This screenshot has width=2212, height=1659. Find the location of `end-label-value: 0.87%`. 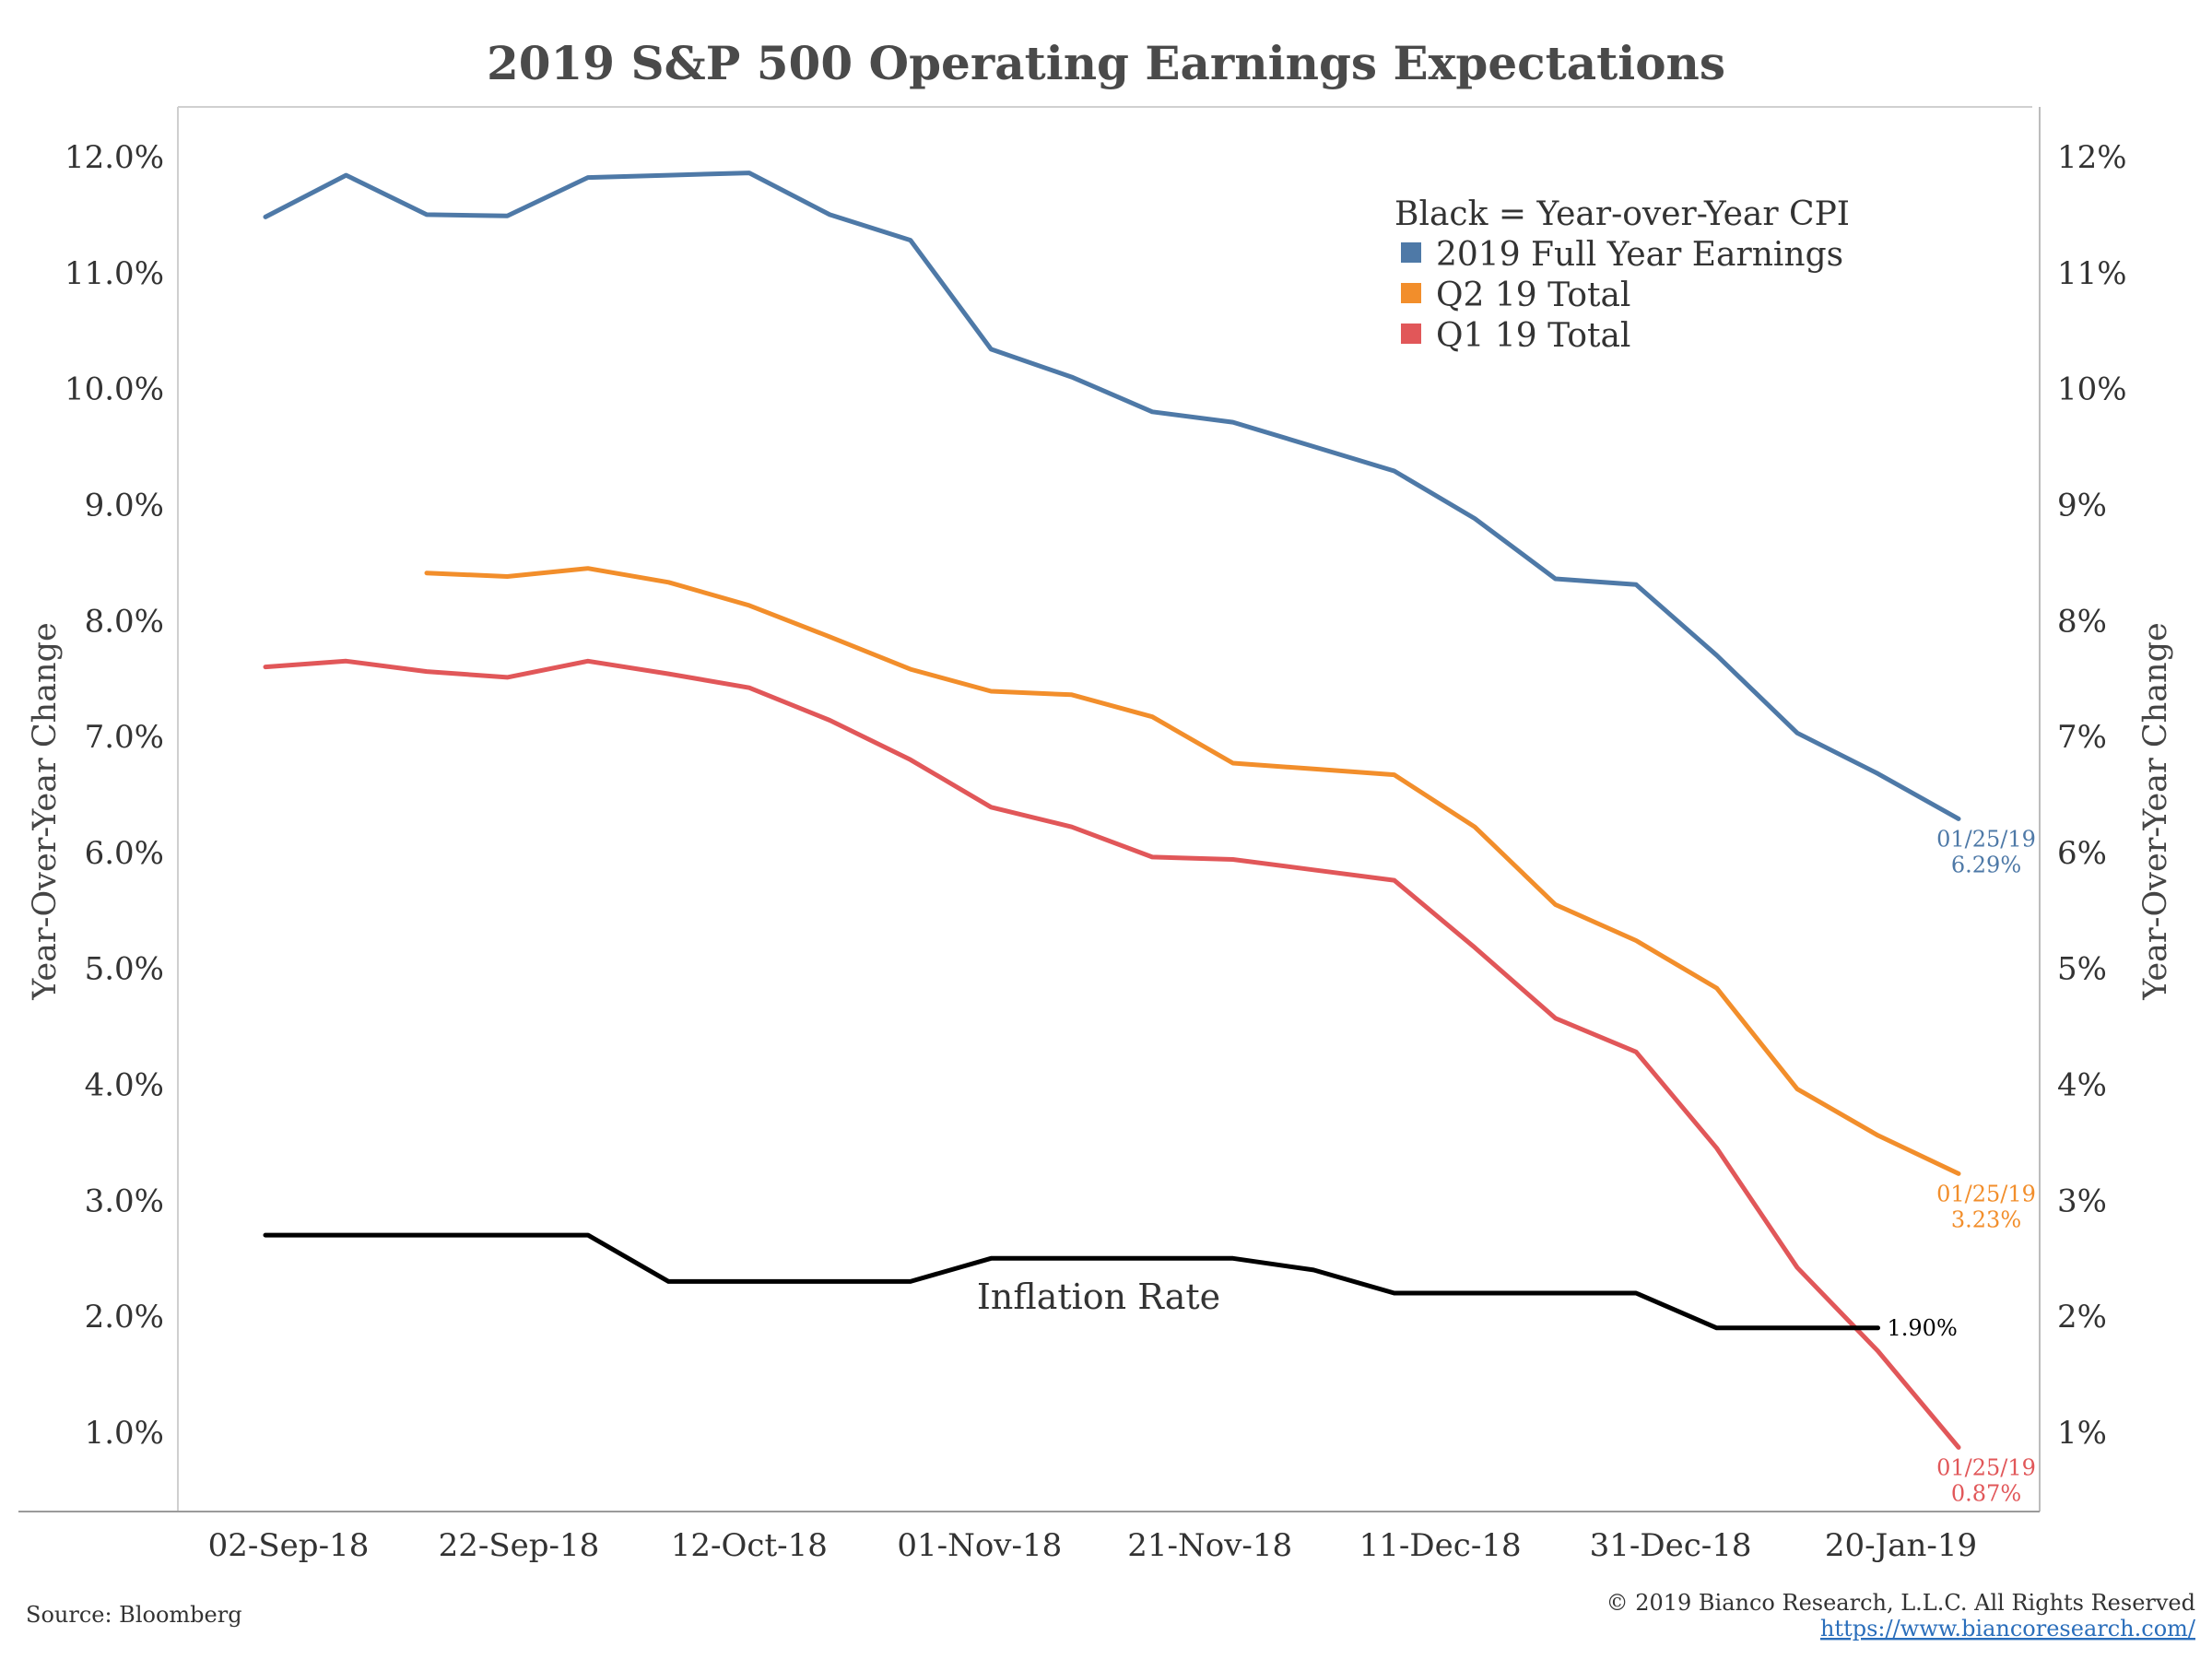

end-label-value: 0.87% is located at coordinates (1986, 1493).